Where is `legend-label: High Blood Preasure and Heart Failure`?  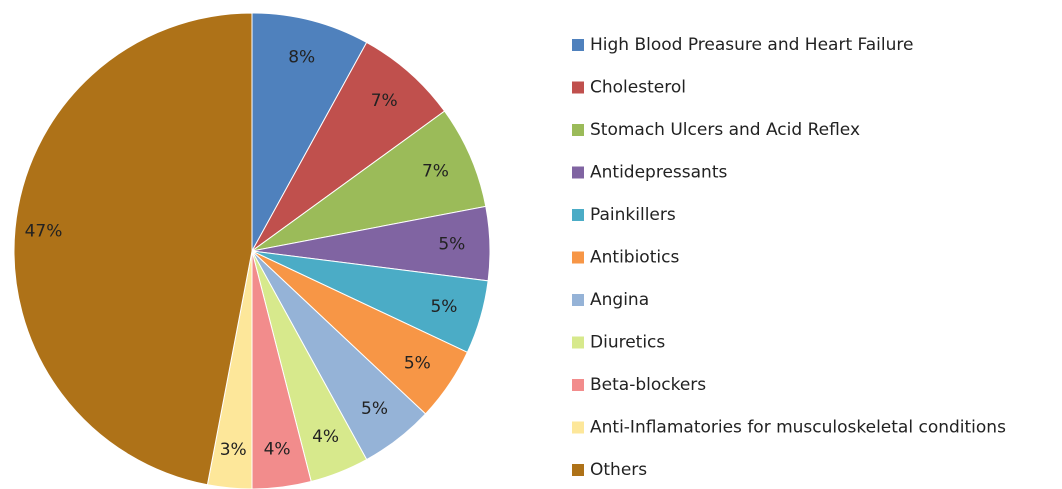 legend-label: High Blood Preasure and Heart Failure is located at coordinates (751, 45).